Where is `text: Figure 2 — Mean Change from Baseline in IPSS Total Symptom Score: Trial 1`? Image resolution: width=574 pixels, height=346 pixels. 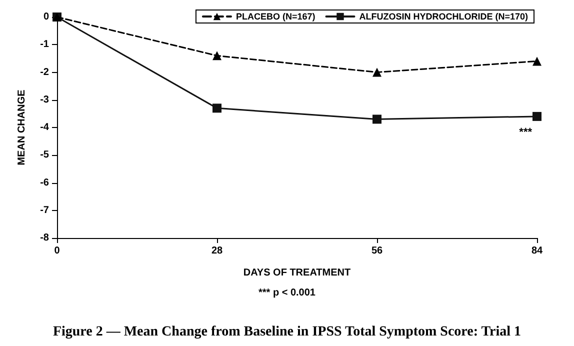
text: Figure 2 — Mean Change from Baseline in IPSS Total Symptom Score: Trial 1 is located at coordinates (287, 332).